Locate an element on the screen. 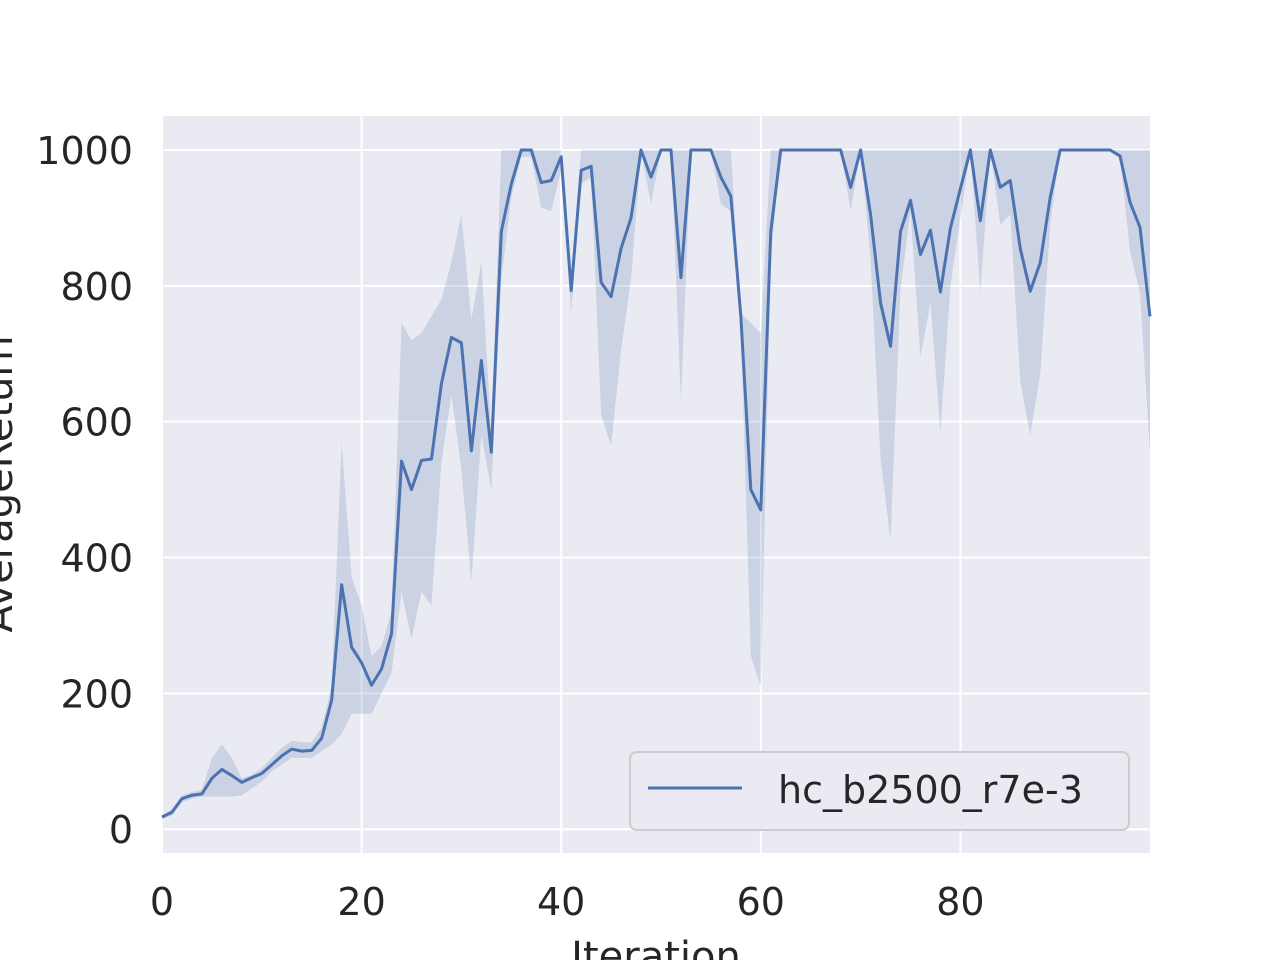 This screenshot has height=960, width=1280. y-tick-label: 0 is located at coordinates (121, 830).